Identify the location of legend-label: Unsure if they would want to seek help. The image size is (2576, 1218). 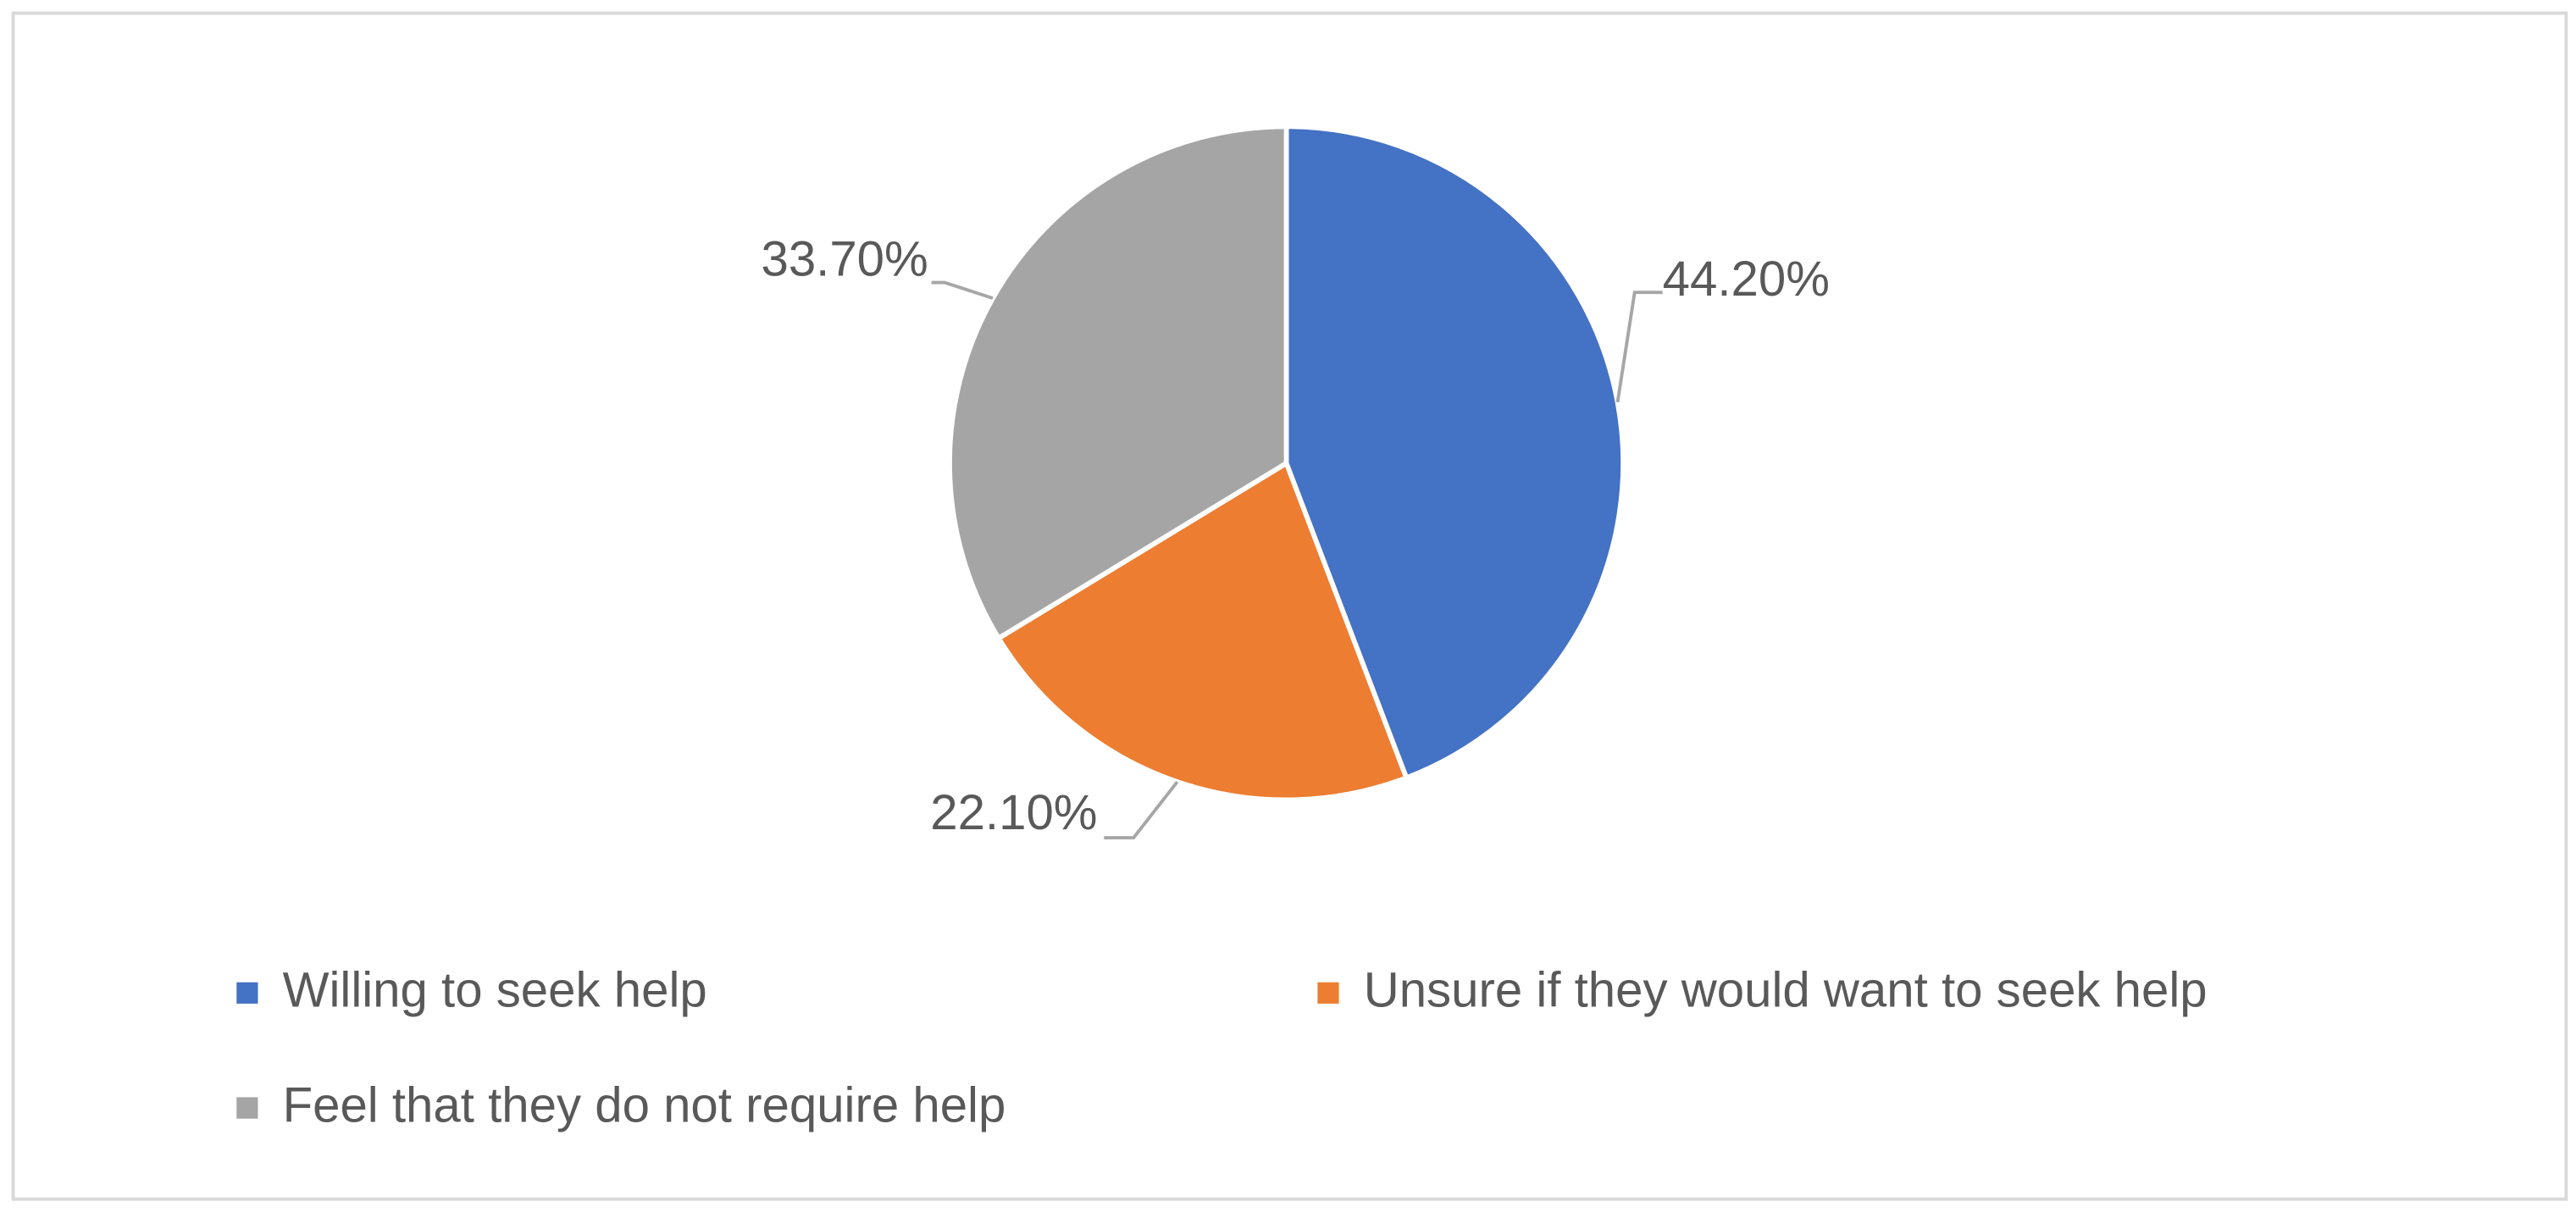
(1786, 990).